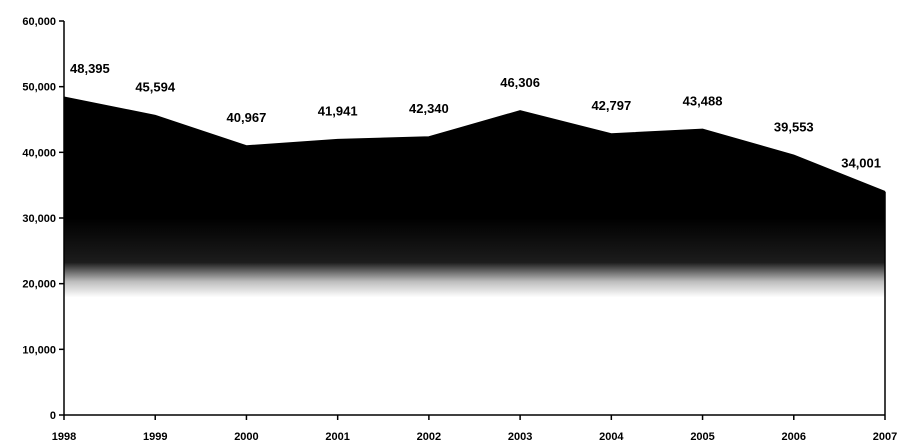 The image size is (912, 444). Describe the element at coordinates (794, 126) in the screenshot. I see `data-label: 39,553` at that location.